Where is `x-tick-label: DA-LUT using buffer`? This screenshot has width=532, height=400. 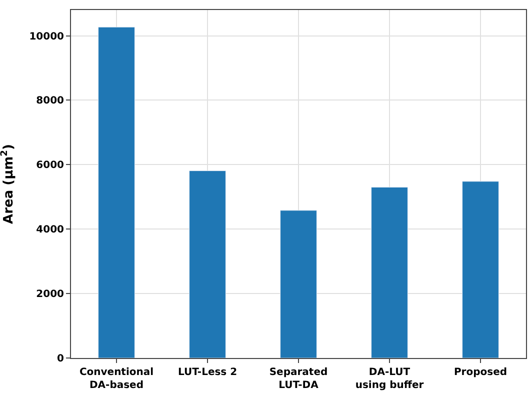
x-tick-label: DA-LUT using buffer is located at coordinates (389, 379).